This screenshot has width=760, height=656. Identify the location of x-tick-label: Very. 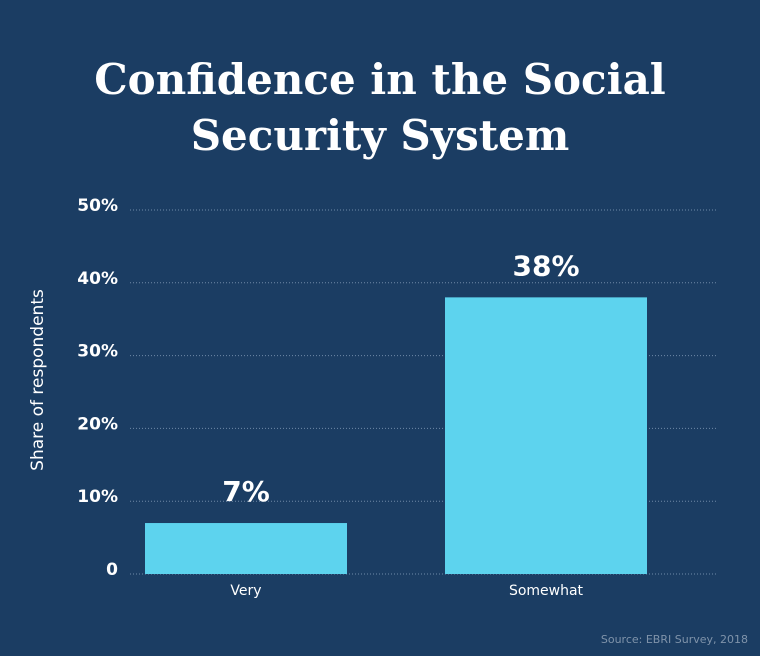
(245, 591).